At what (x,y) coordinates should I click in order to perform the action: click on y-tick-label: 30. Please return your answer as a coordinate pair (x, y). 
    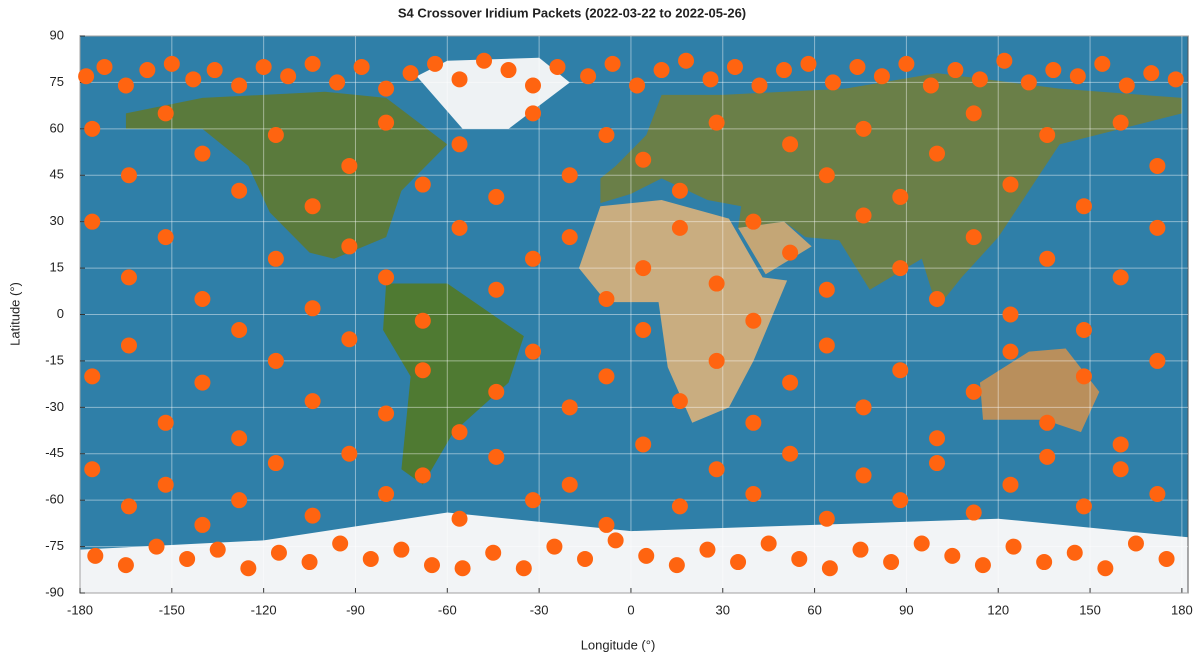
    Looking at the image, I should click on (57, 220).